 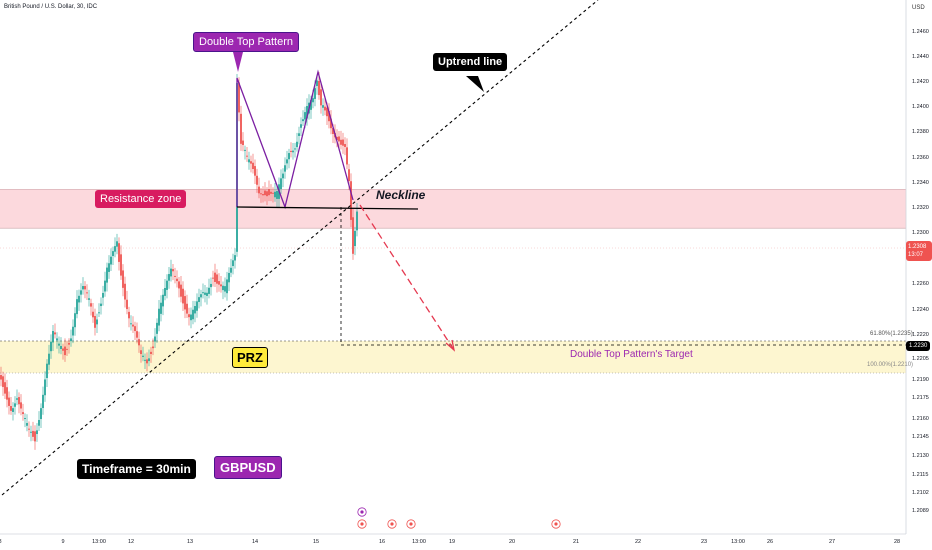 What do you see at coordinates (917, 247) in the screenshot?
I see `last-price-value: 1.2308` at bounding box center [917, 247].